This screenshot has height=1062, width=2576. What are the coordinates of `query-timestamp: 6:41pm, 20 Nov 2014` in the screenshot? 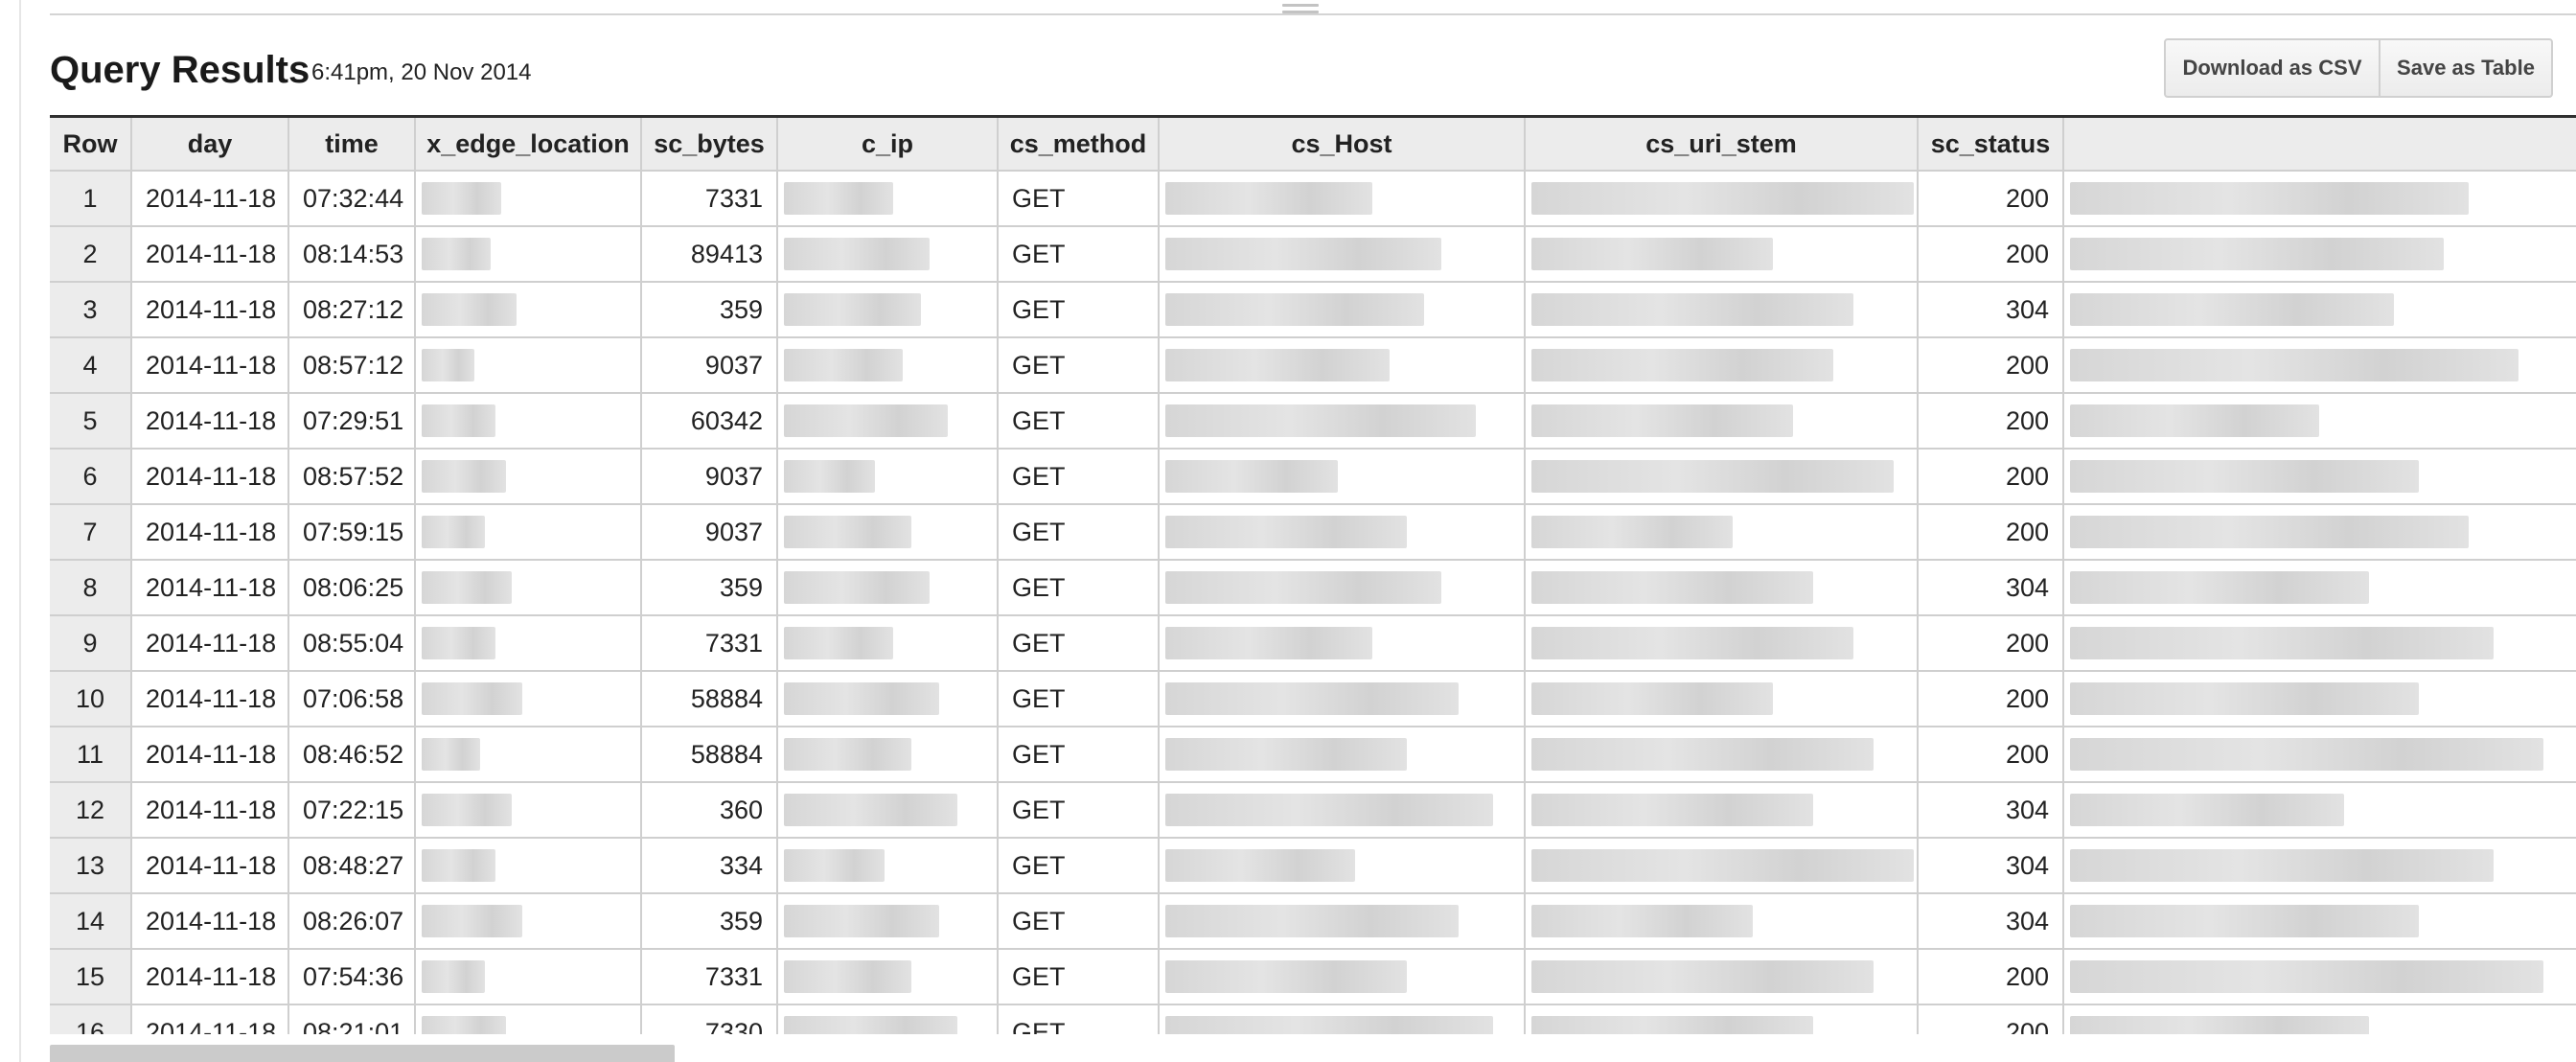 It's located at (421, 72).